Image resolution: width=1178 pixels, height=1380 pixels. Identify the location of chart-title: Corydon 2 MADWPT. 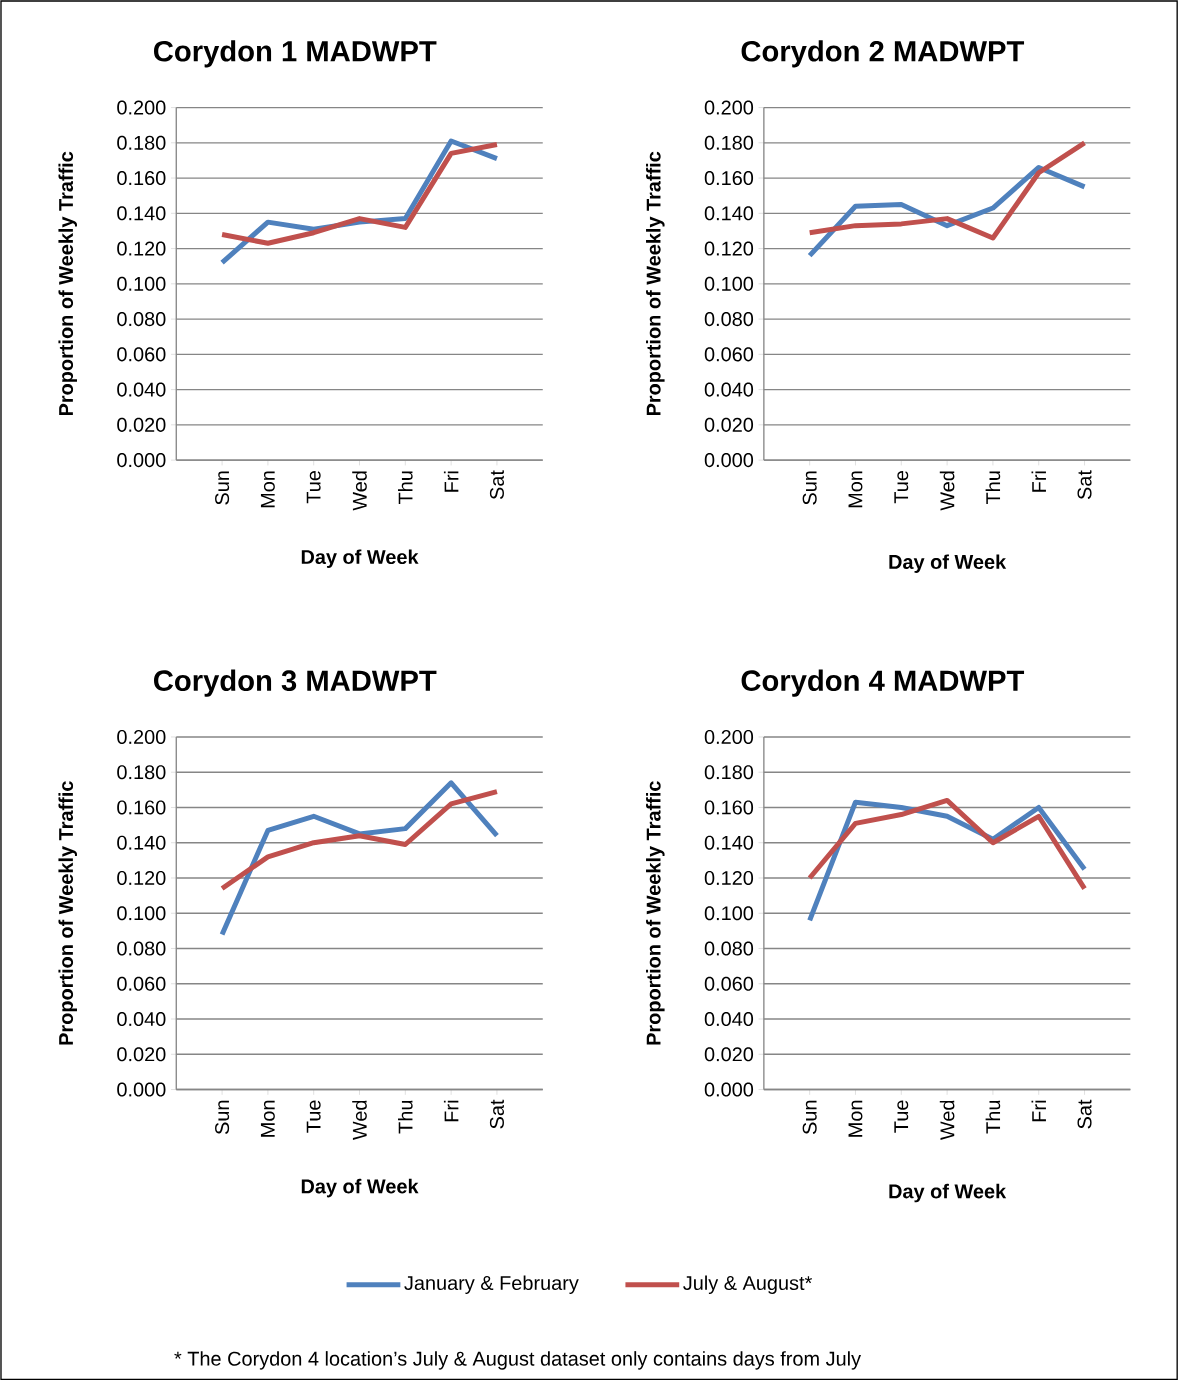
(882, 54).